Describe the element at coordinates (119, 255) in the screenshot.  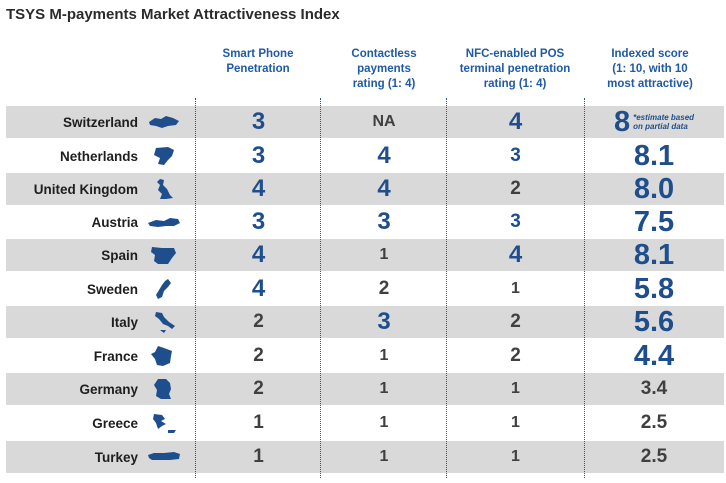
I see `country-name: Spain` at that location.